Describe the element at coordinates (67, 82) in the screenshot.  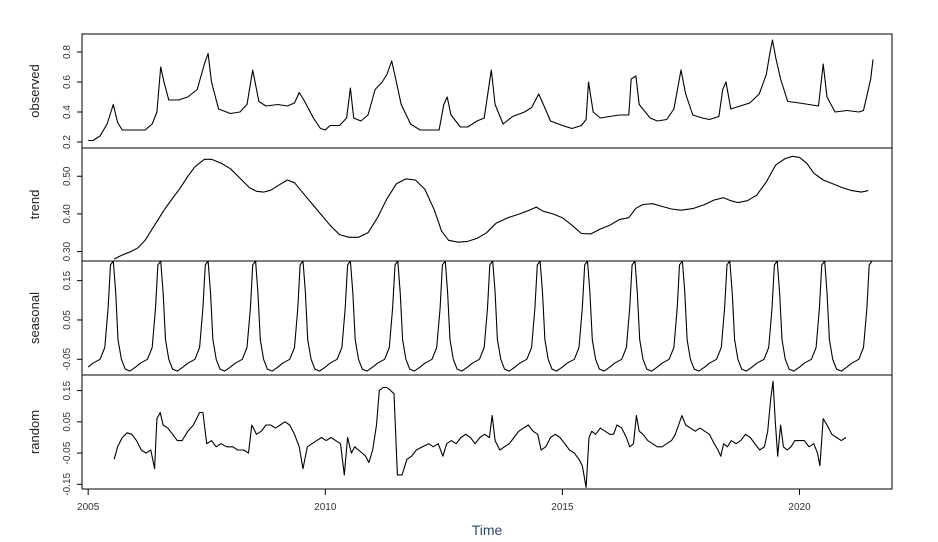
I see `observed-y-tick-label: 0.6` at that location.